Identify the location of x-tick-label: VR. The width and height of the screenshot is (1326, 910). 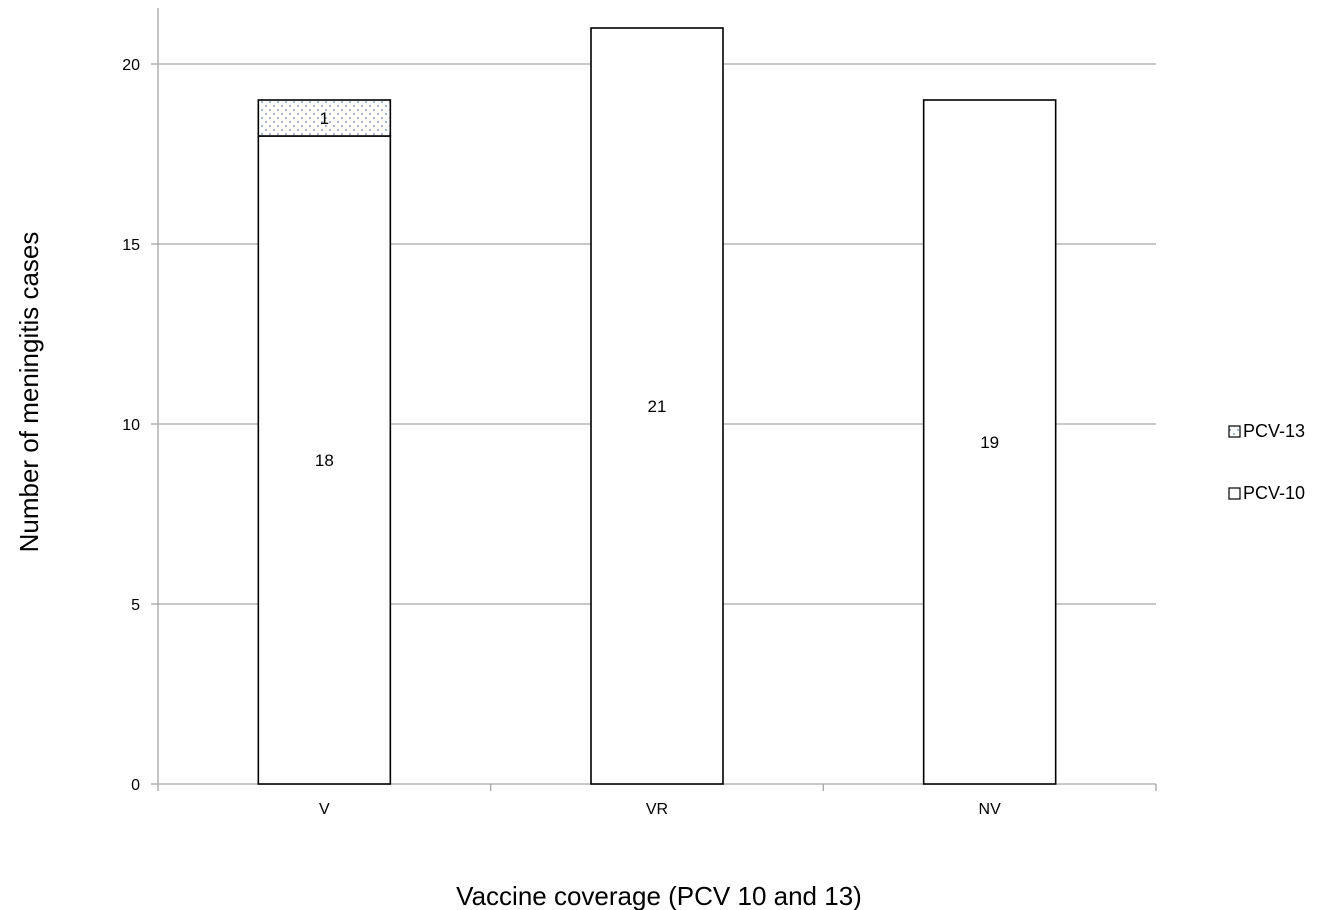
(657, 809).